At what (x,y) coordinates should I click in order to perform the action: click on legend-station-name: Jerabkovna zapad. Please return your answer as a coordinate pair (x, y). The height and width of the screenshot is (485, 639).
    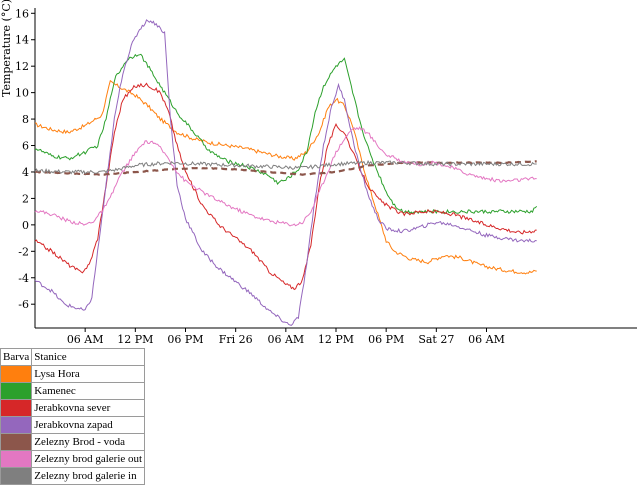
    Looking at the image, I should click on (88, 425).